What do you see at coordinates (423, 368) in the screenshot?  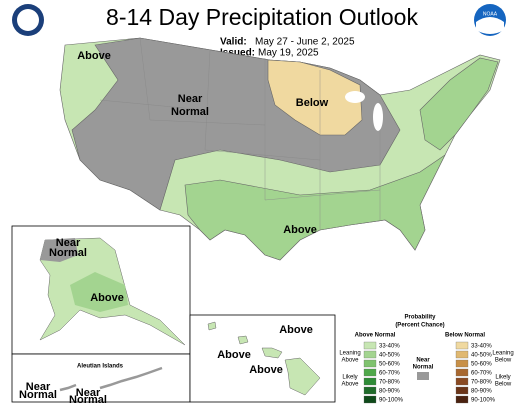 I see `legend-side: Normal` at bounding box center [423, 368].